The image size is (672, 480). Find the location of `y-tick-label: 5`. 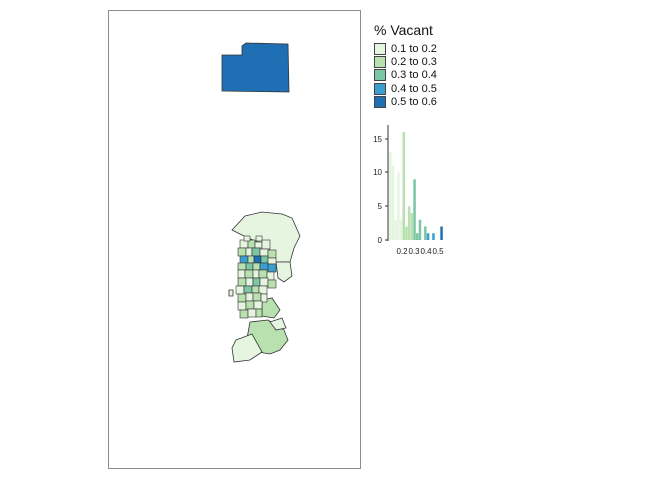

y-tick-label: 5 is located at coordinates (380, 206).